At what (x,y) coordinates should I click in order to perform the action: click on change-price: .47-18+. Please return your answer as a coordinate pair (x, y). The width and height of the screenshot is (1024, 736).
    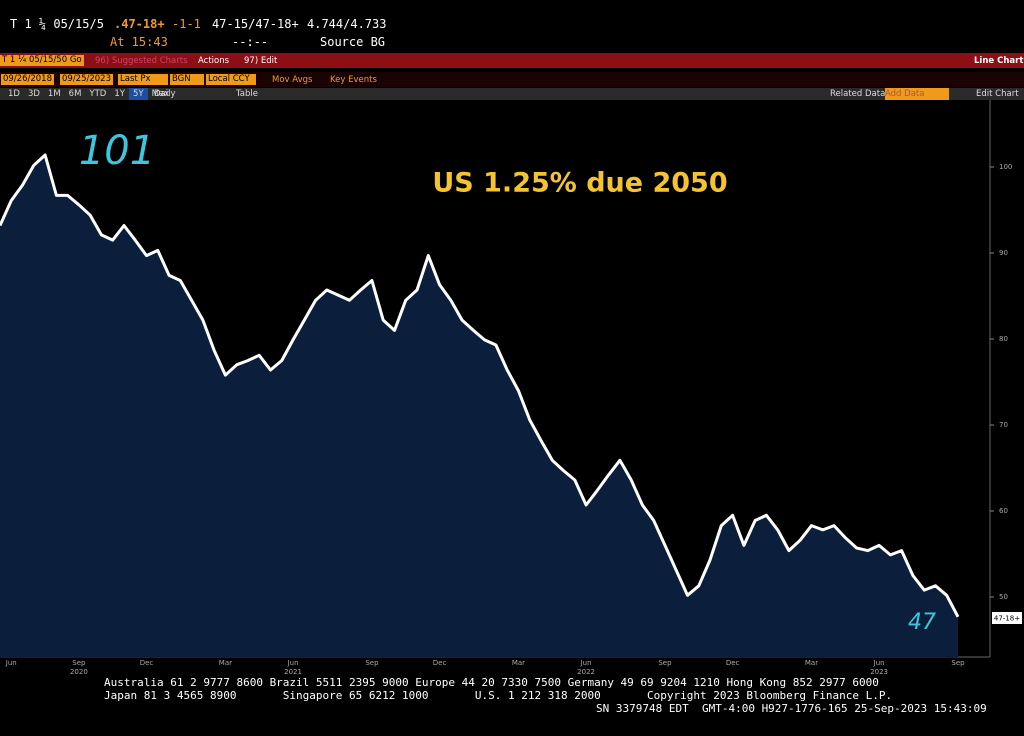
    Looking at the image, I should click on (139, 24).